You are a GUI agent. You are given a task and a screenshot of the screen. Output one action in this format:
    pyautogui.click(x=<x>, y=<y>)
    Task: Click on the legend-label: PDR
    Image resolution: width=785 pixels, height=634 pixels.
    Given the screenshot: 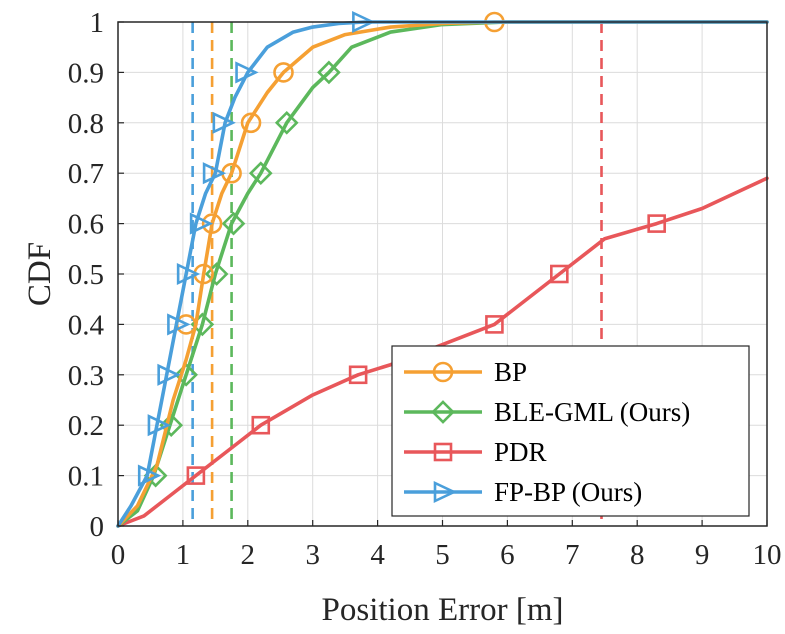 What is the action you would take?
    pyautogui.click(x=520, y=452)
    